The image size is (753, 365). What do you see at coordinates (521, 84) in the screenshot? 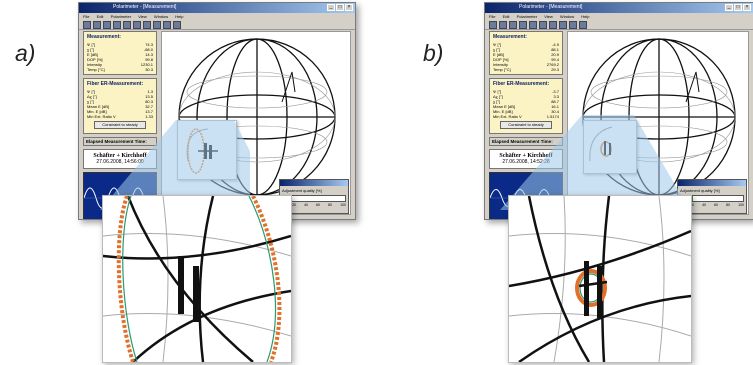
I see `fiber-title: Fiber ER-Measurement:` at bounding box center [521, 84].